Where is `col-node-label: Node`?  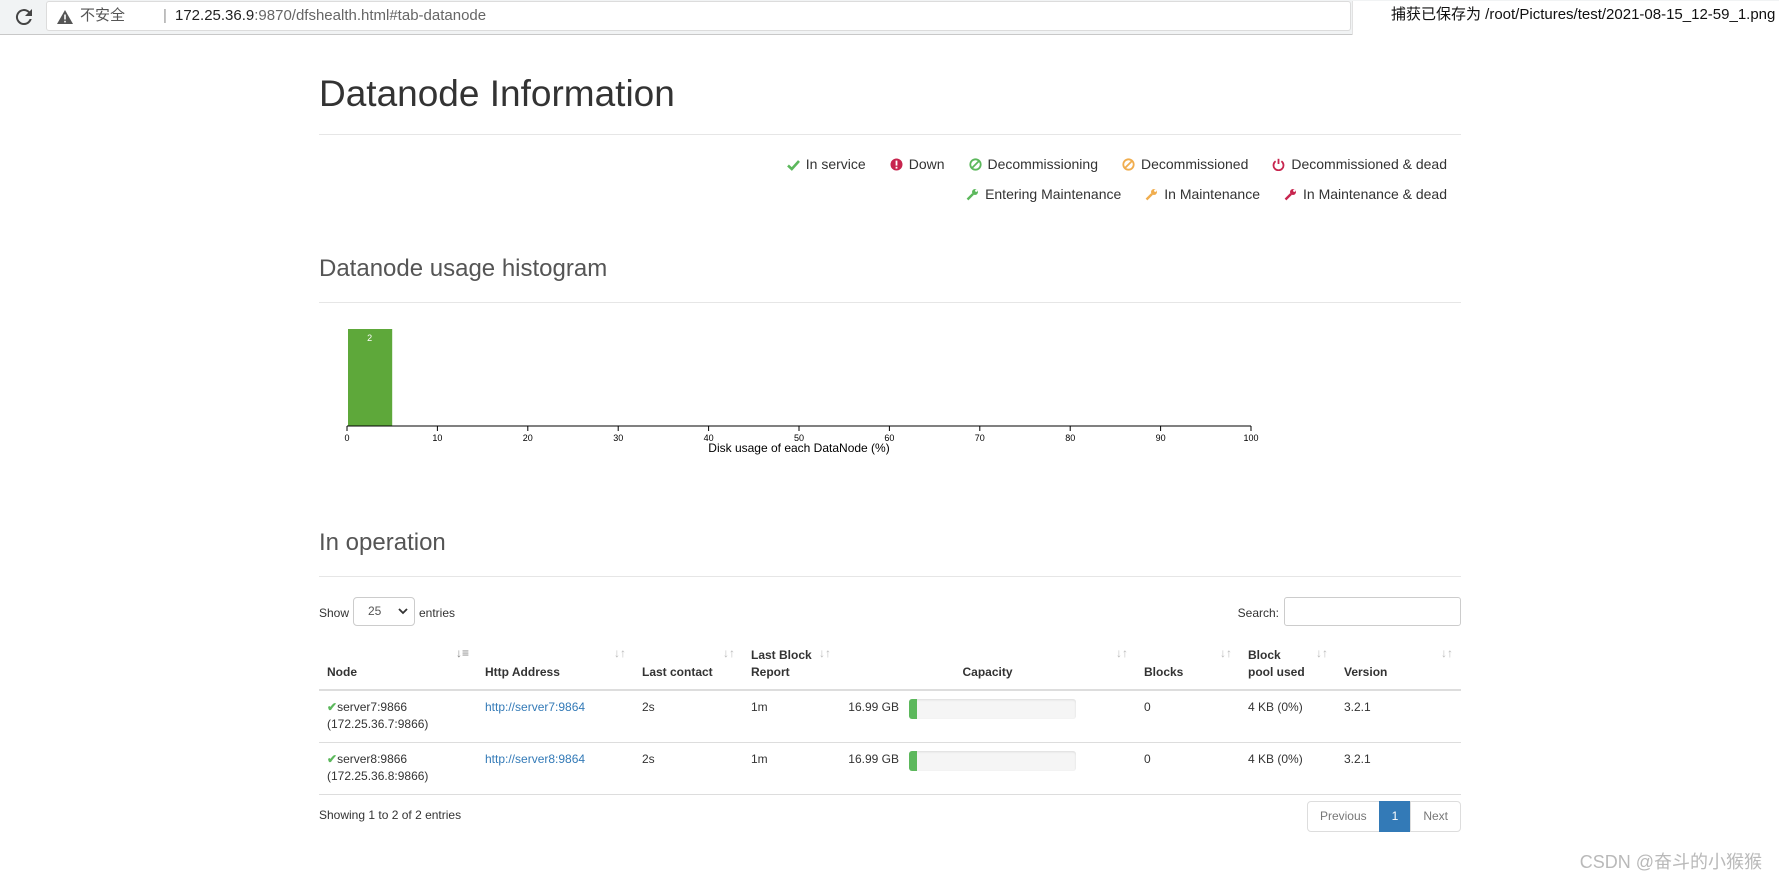 col-node-label: Node is located at coordinates (342, 672).